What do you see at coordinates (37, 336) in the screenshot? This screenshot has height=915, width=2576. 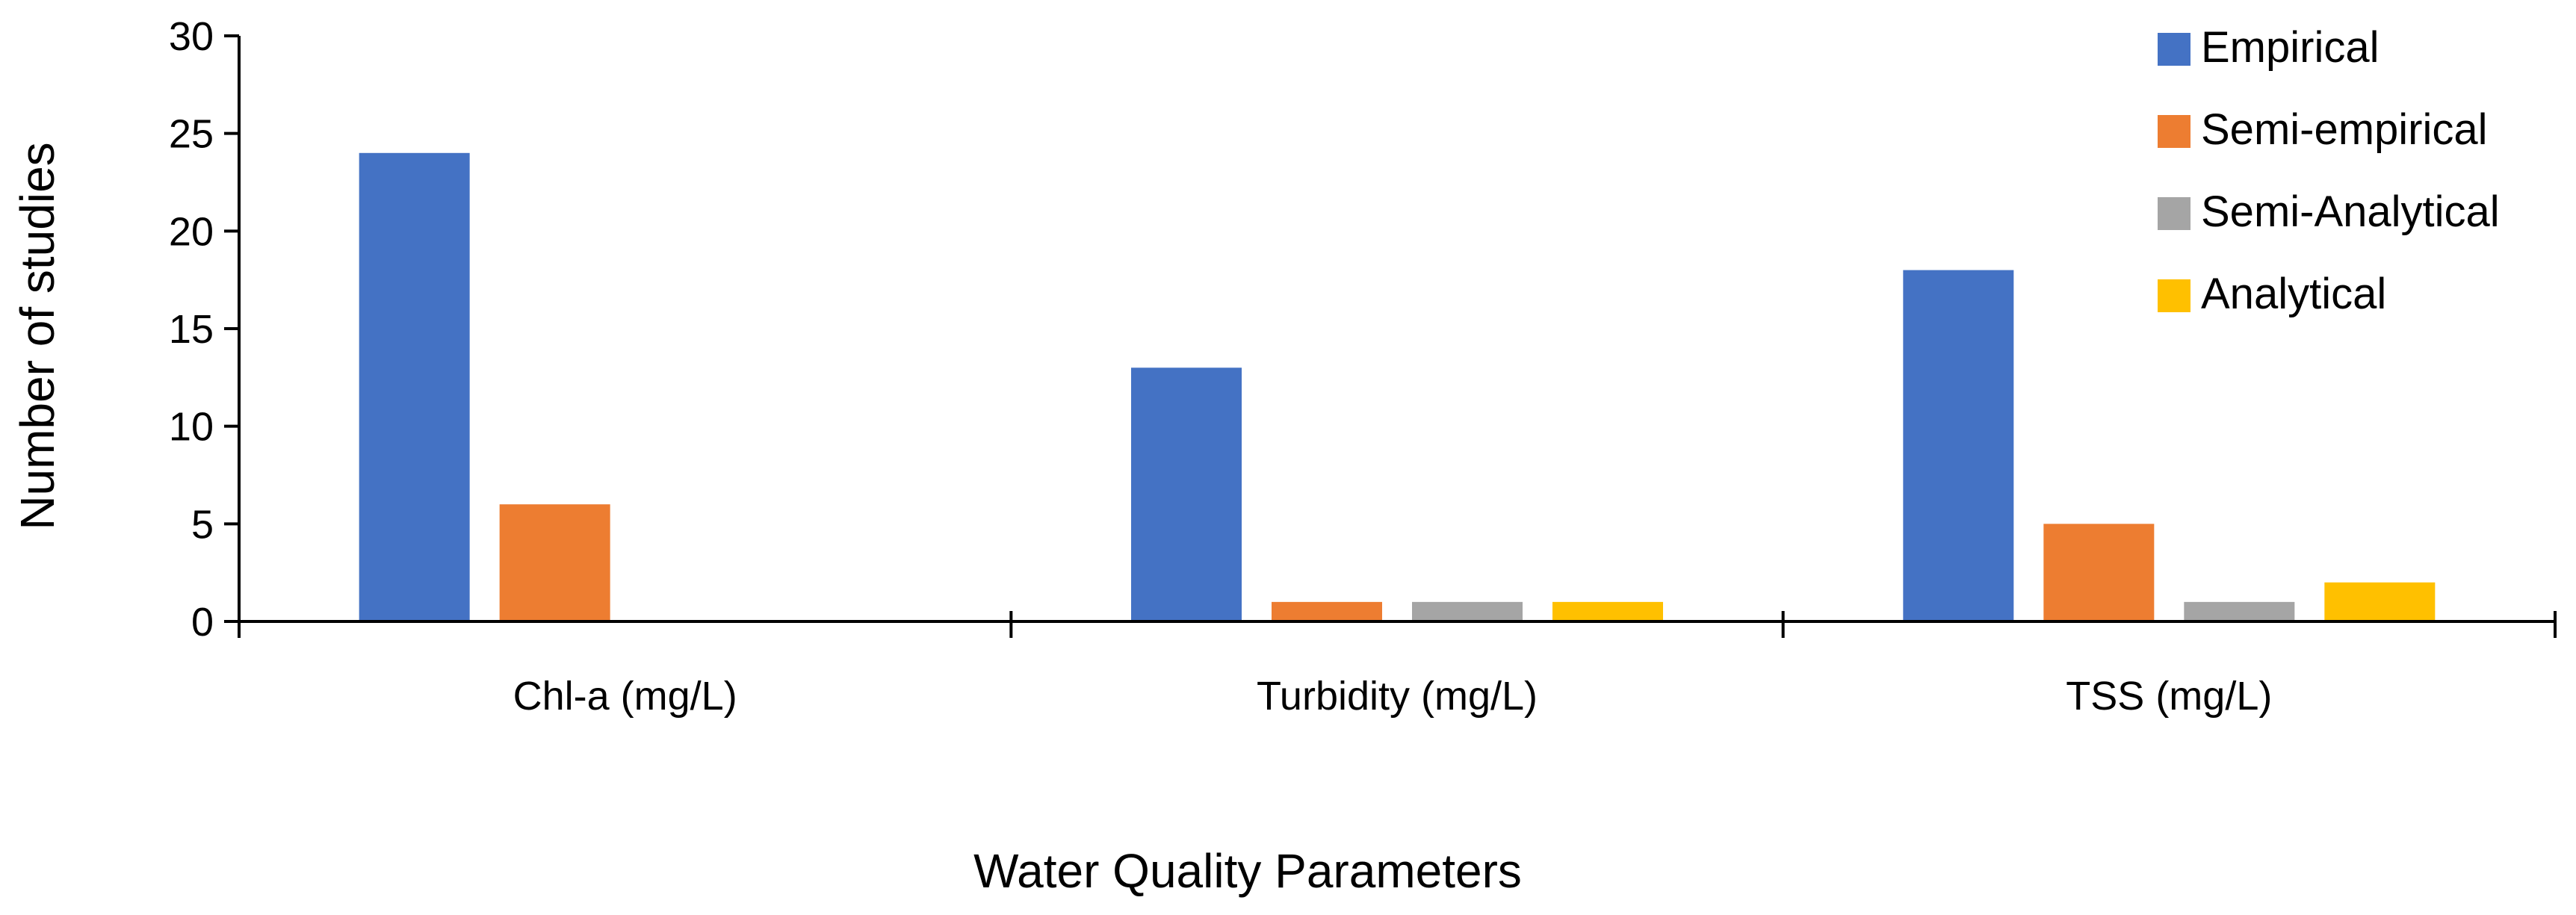 I see `y-axis-title: Number of studies` at bounding box center [37, 336].